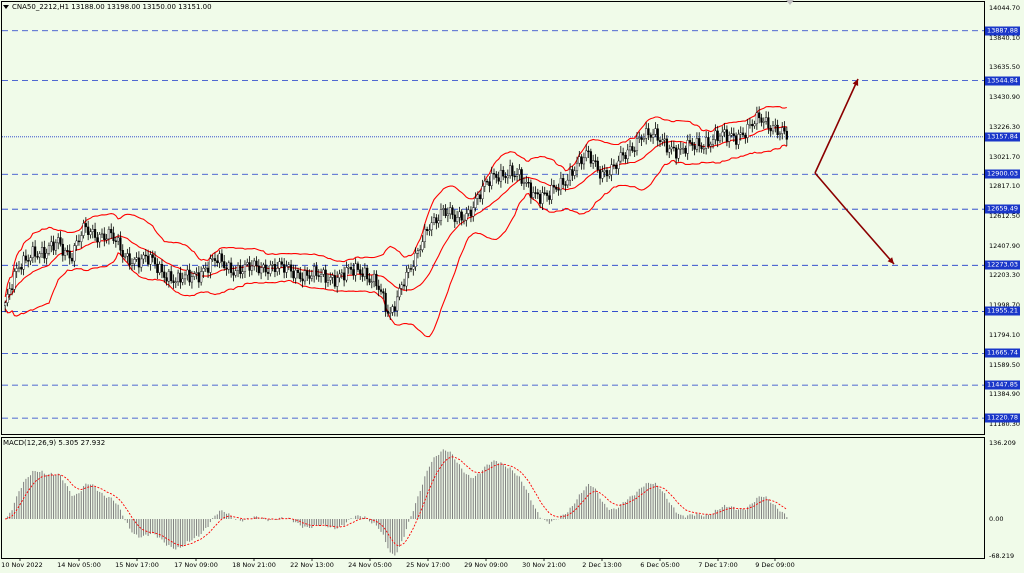 This screenshot has height=573, width=1024. I want to click on triangle-down-icon, so click(6, 6).